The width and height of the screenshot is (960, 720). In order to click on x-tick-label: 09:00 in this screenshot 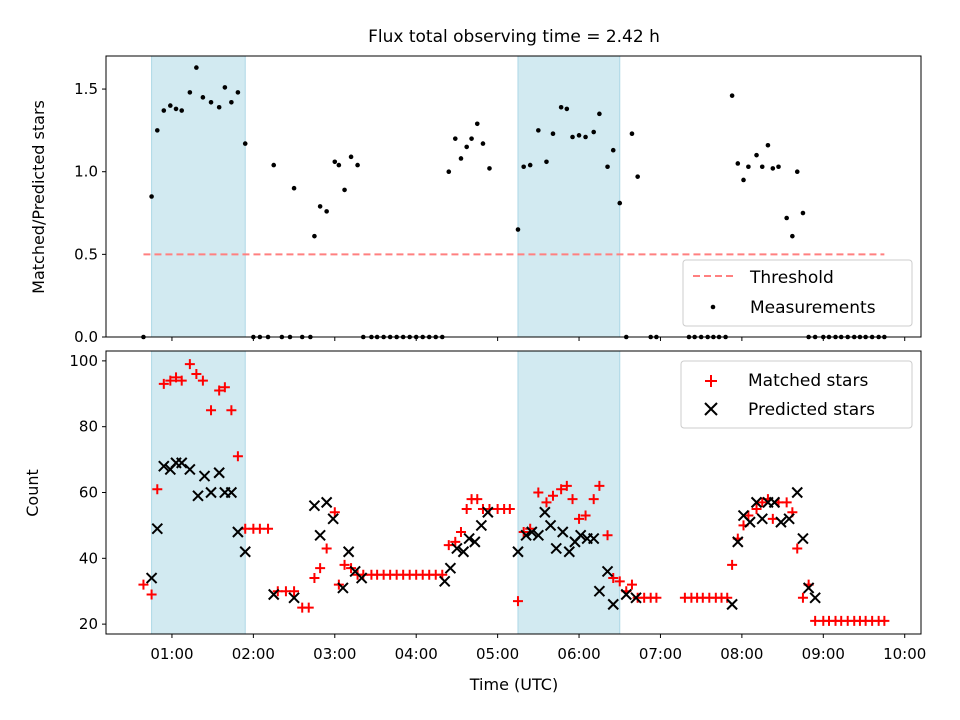, I will do `click(823, 654)`.